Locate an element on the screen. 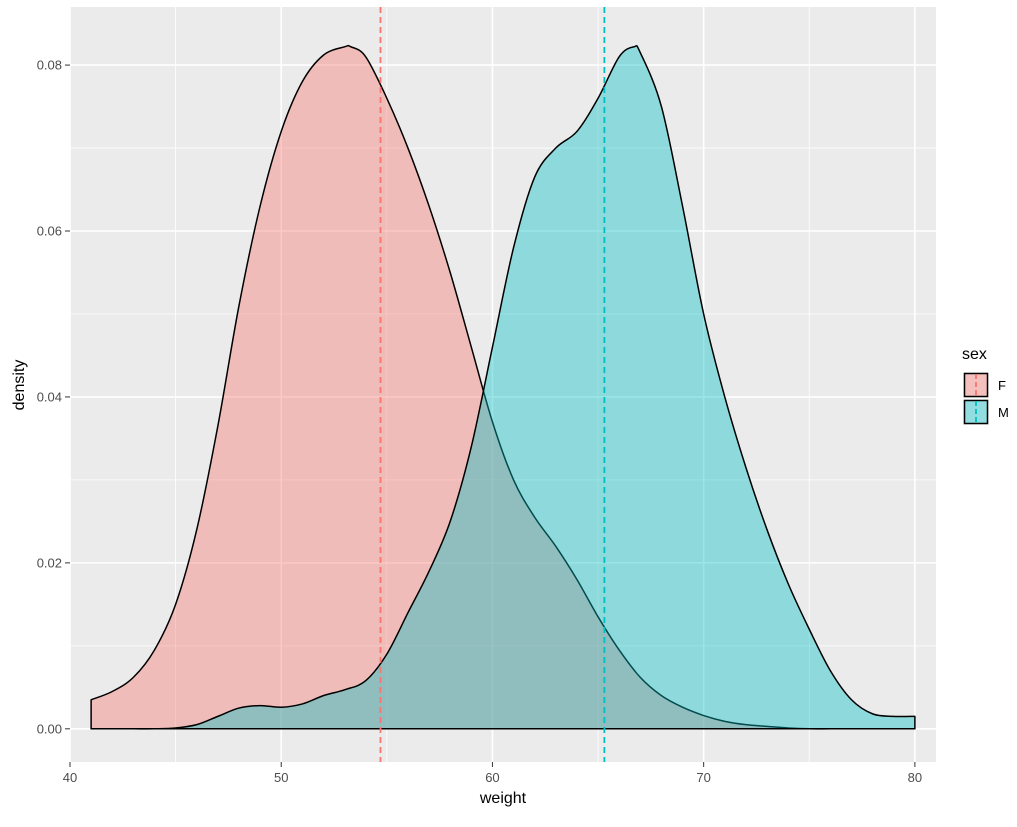  y-tick-label: 0.04 is located at coordinates (49, 396).